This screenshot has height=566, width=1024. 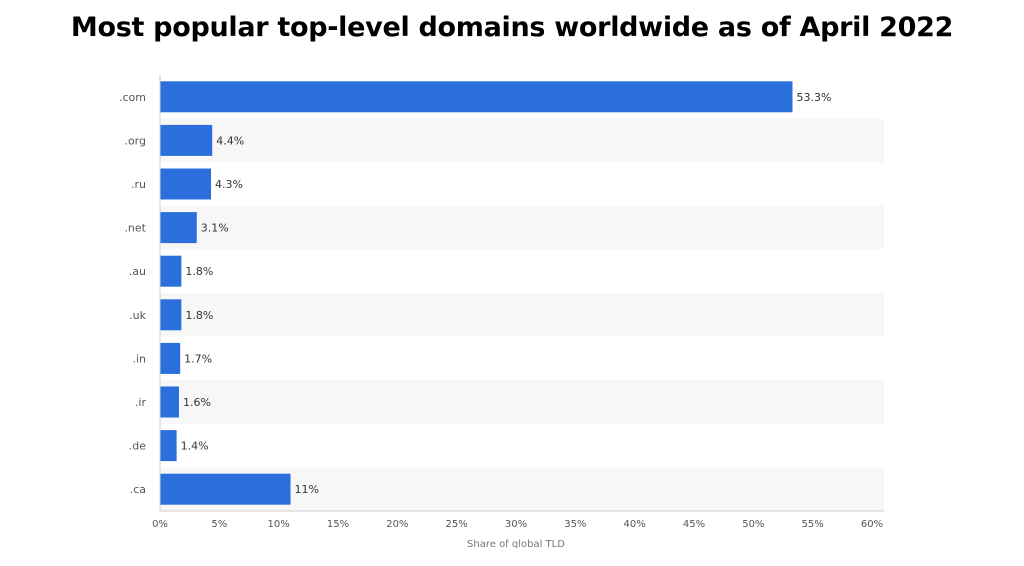 What do you see at coordinates (168, 446) in the screenshot?
I see `bar-de` at bounding box center [168, 446].